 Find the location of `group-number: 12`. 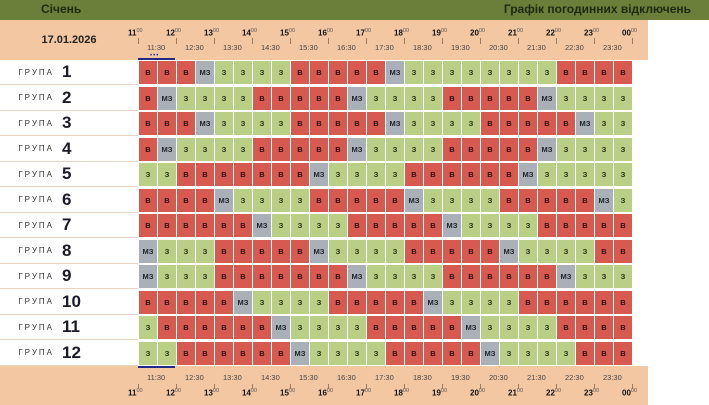

group-number: 12 is located at coordinates (71, 352).